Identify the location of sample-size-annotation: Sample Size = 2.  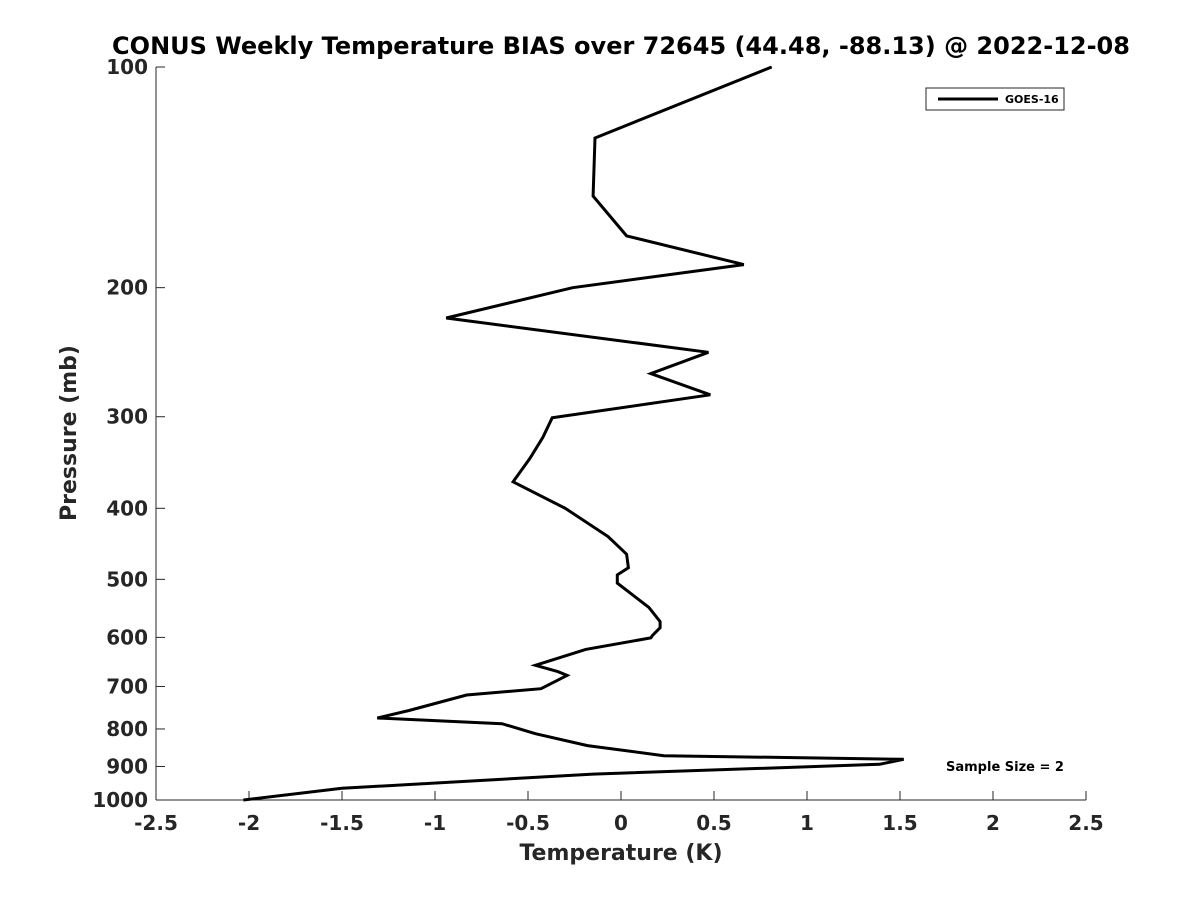
(1005, 767).